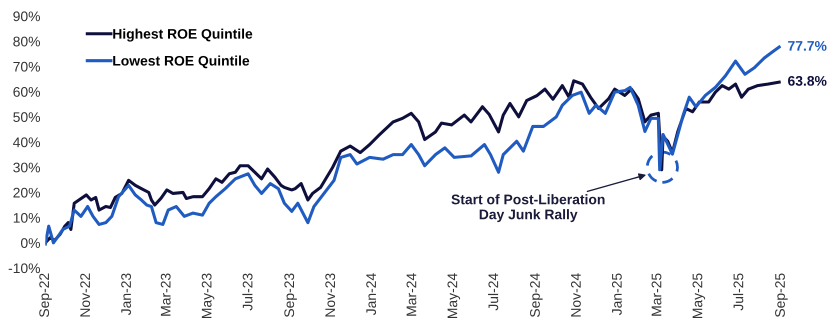 Image resolution: width=840 pixels, height=335 pixels. I want to click on x-tick-label: Jul-23, so click(247, 291).